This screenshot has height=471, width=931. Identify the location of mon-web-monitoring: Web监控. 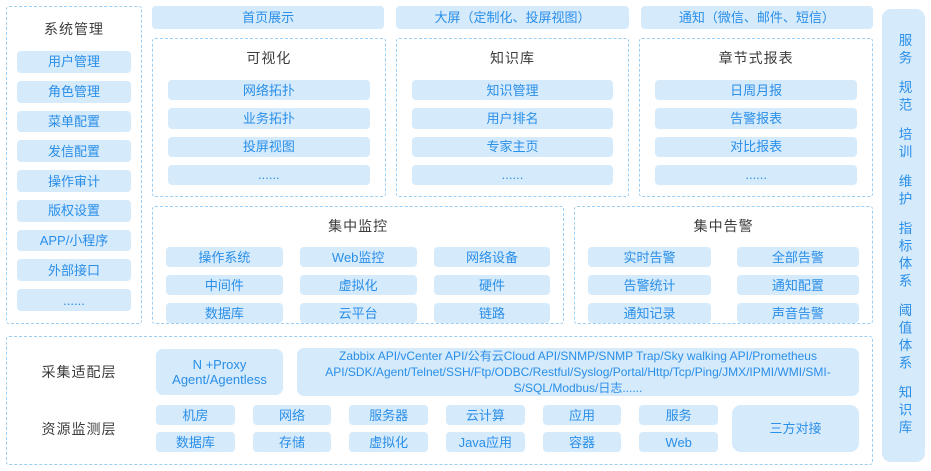
(358, 257).